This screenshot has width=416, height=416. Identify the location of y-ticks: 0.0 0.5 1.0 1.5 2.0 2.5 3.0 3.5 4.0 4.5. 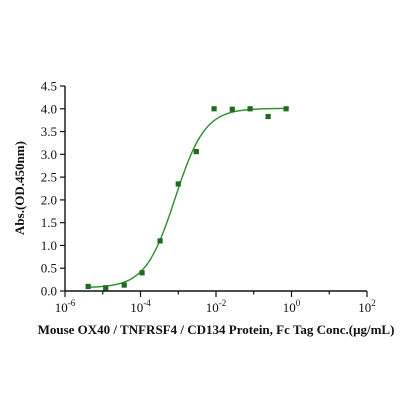
(53, 189).